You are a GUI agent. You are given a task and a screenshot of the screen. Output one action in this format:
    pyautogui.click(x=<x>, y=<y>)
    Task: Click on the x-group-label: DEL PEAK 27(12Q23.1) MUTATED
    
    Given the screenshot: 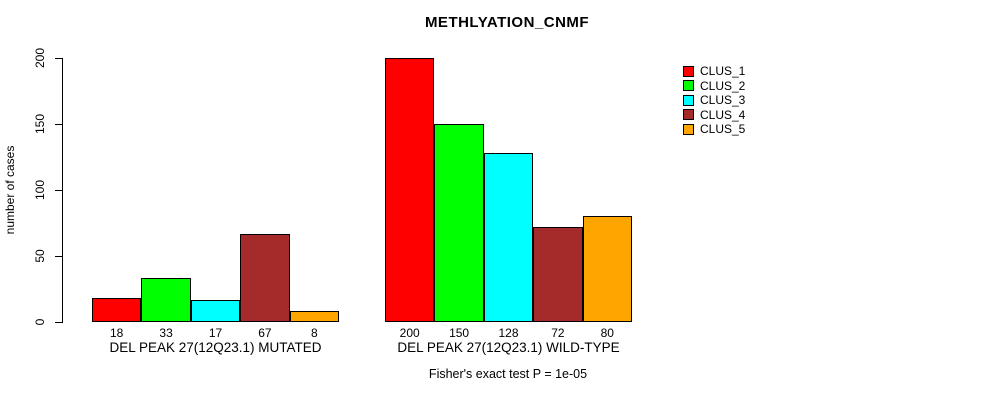 What is the action you would take?
    pyautogui.click(x=215, y=347)
    